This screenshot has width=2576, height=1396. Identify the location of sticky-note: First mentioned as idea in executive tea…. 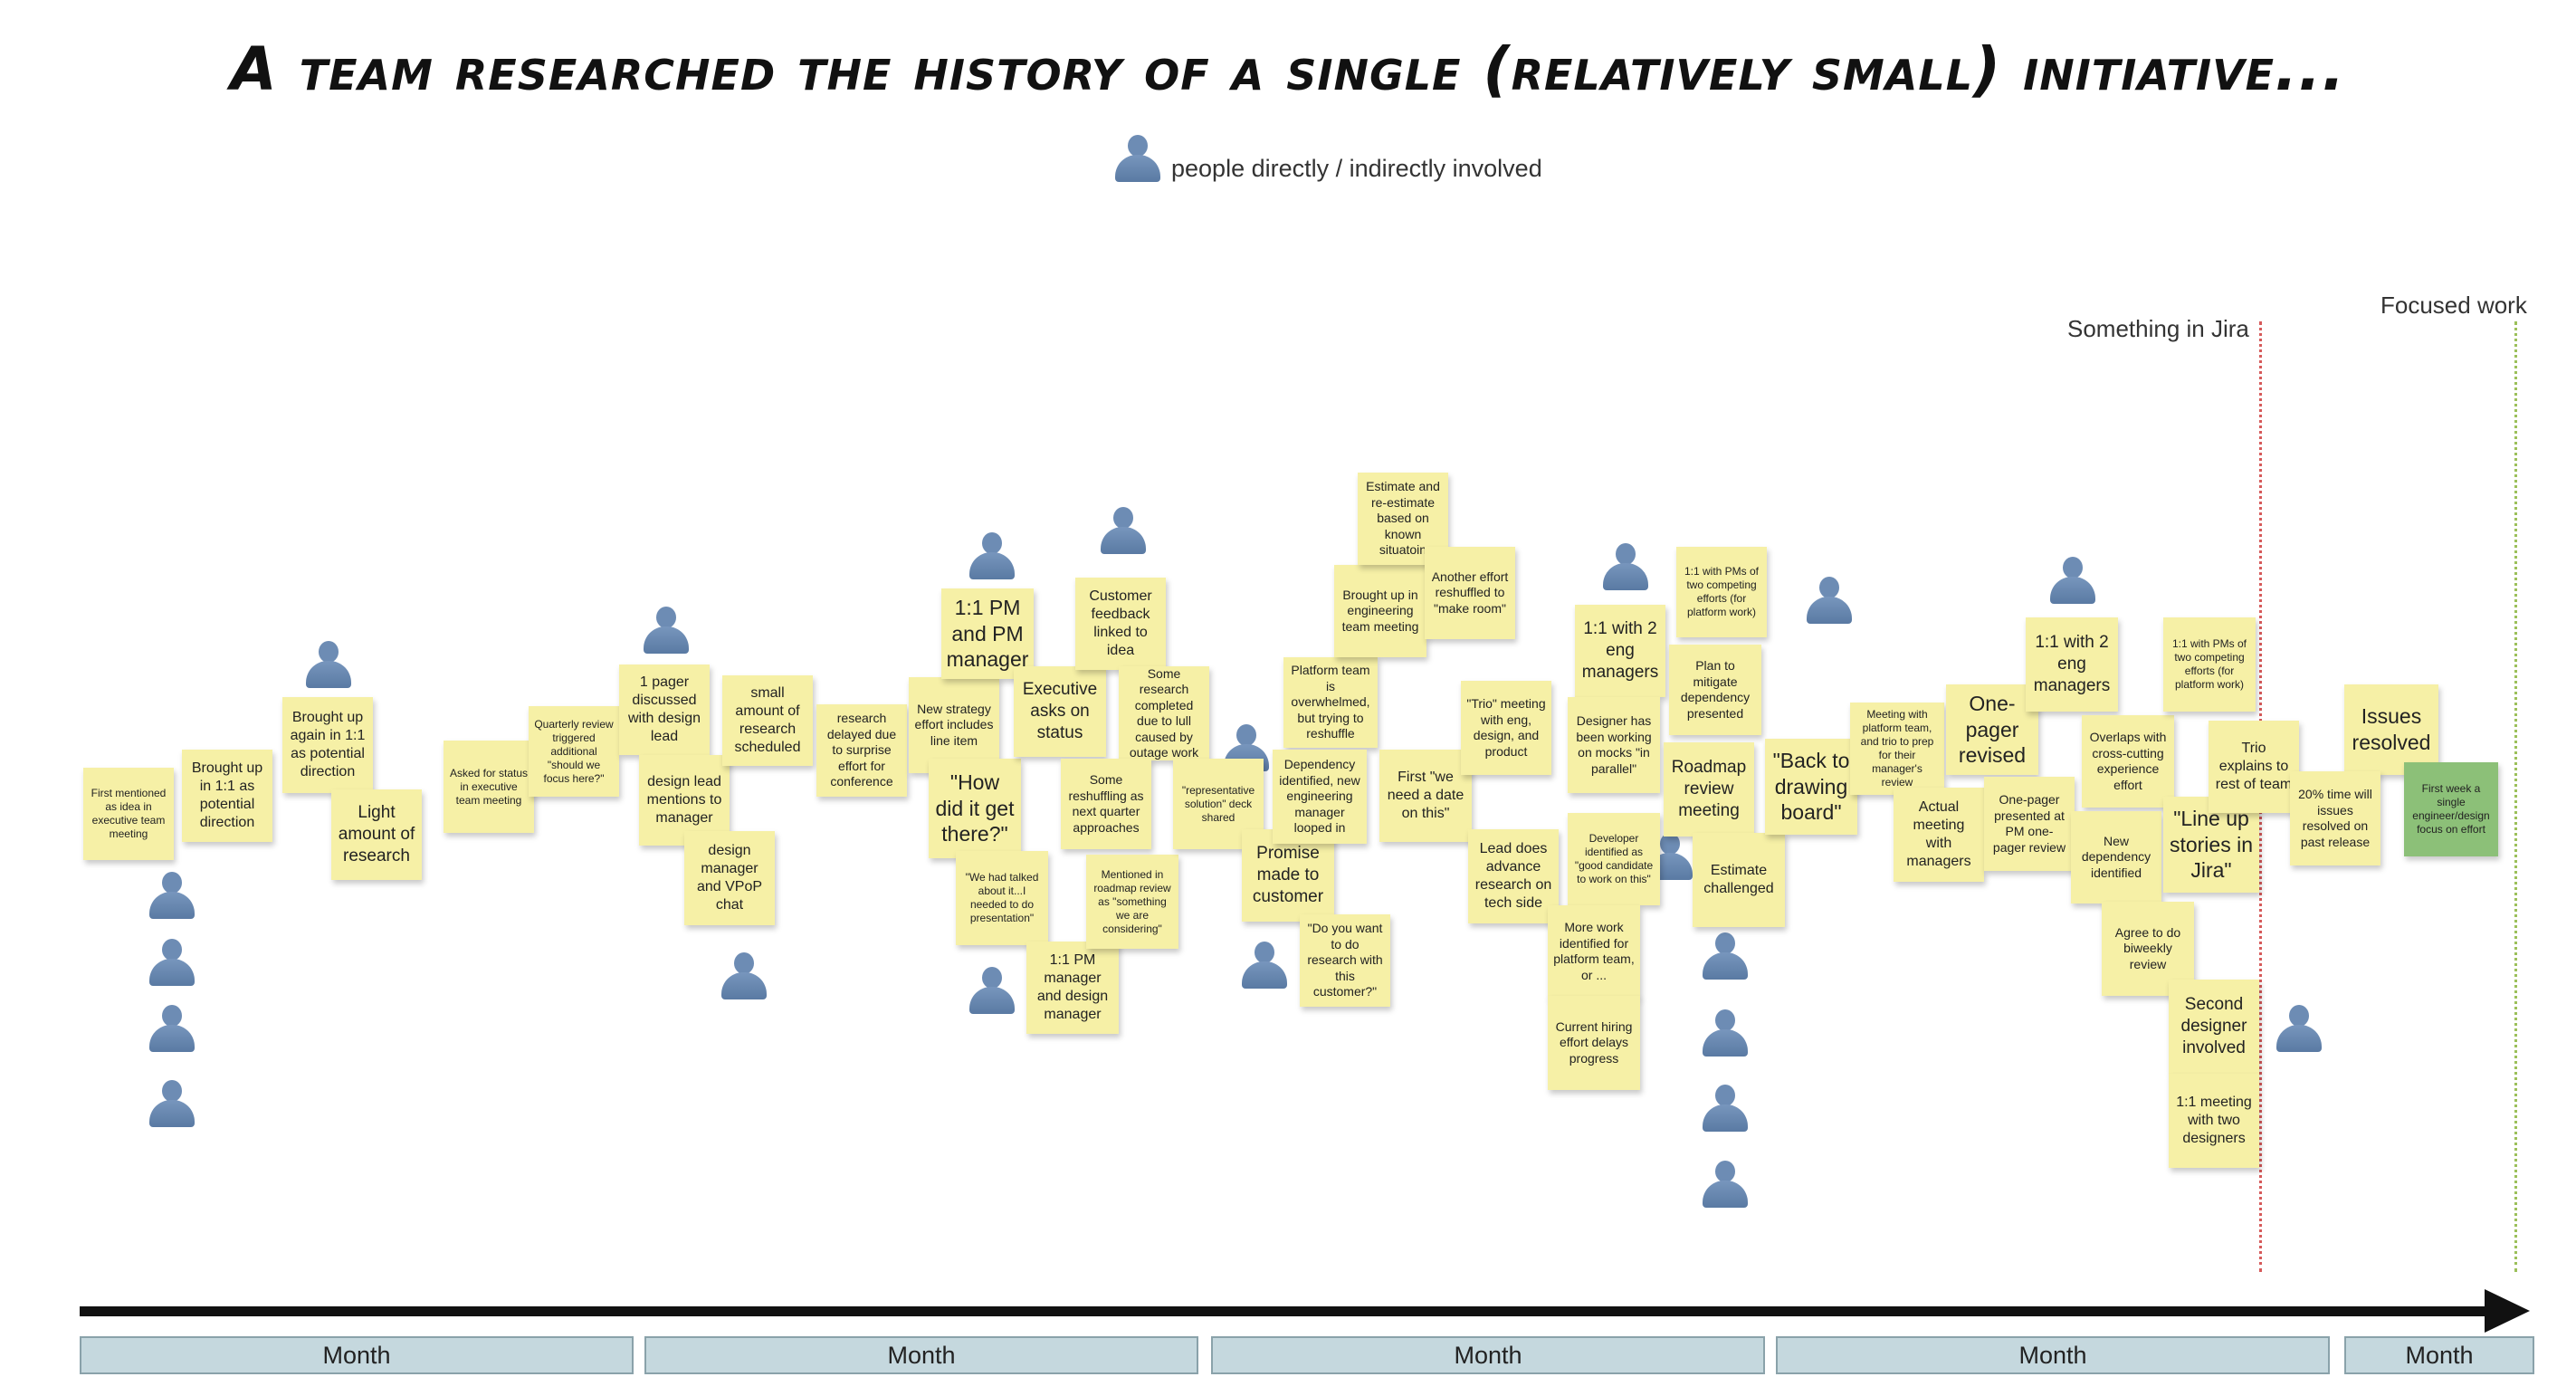
(129, 814).